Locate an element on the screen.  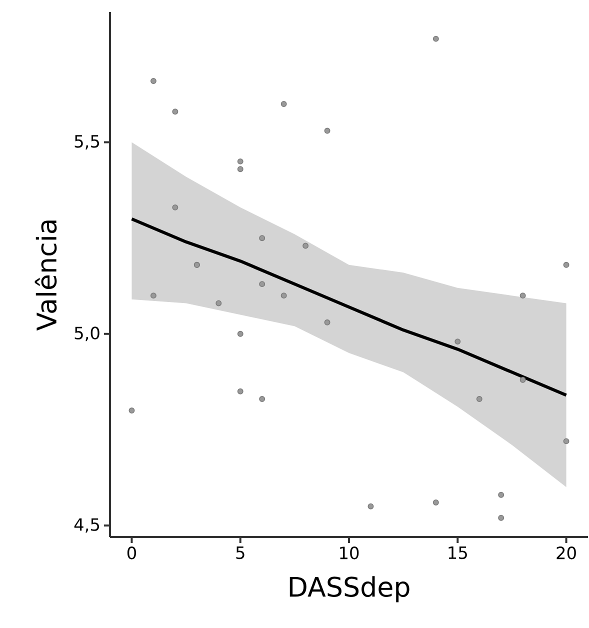
x-tick-label: 20 is located at coordinates (566, 553).